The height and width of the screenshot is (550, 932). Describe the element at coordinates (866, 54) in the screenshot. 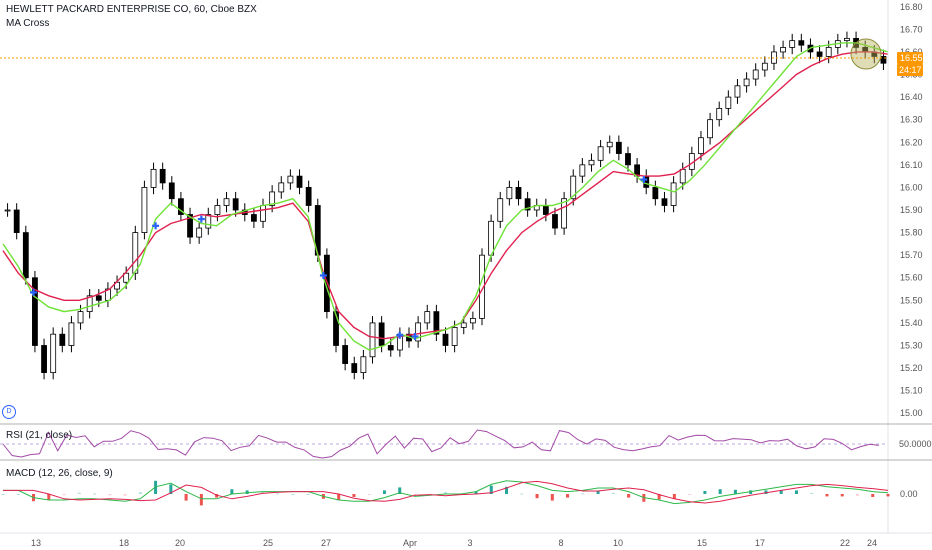

I see `highlight-circle` at that location.